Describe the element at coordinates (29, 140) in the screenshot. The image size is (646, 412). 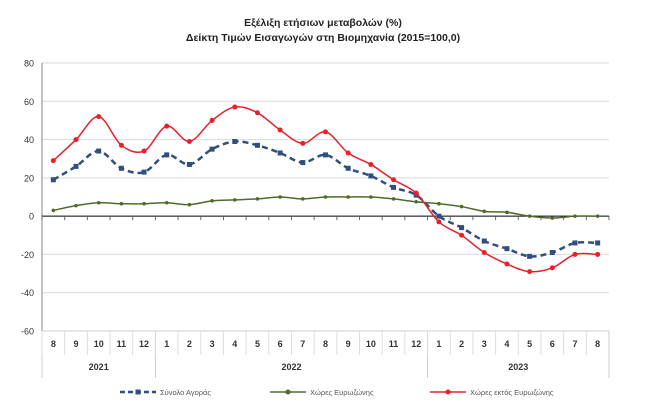
I see `y-tick-label: 40` at that location.